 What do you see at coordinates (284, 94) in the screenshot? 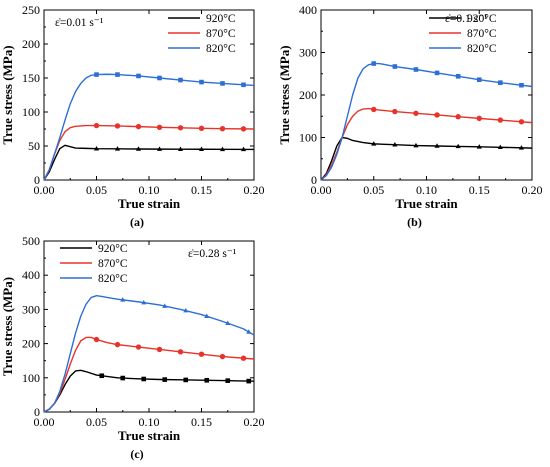
I see `y-axis-label: True stress (MPa)` at bounding box center [284, 94].